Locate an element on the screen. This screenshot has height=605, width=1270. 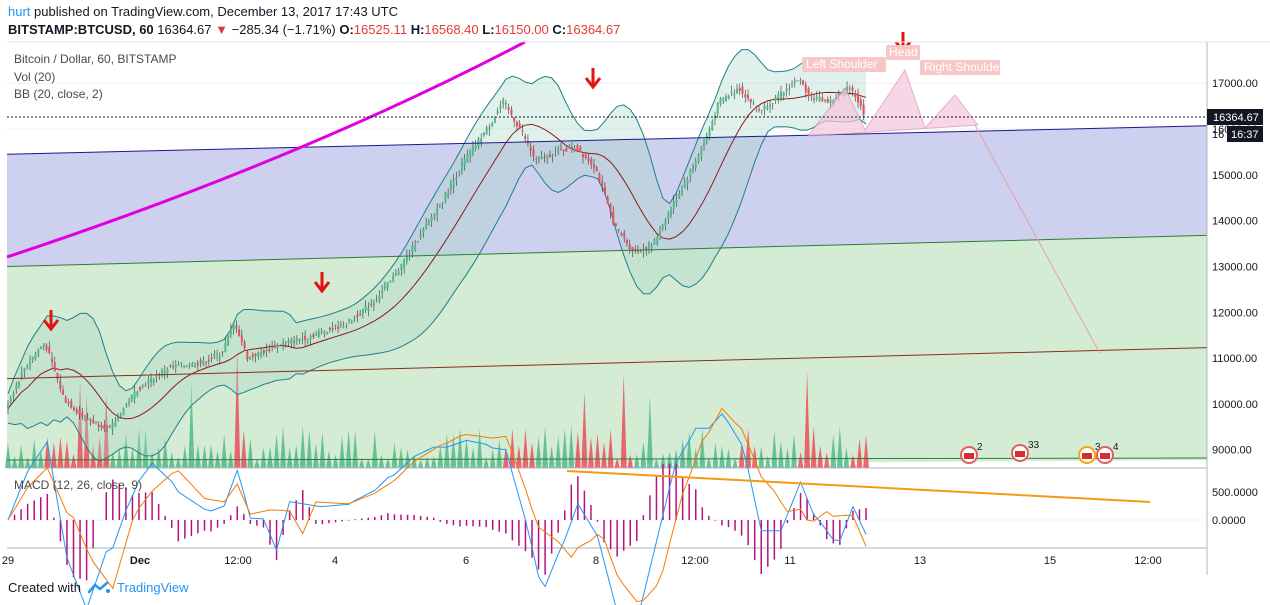
down-arrow-icon: ▼ is located at coordinates (222, 29).